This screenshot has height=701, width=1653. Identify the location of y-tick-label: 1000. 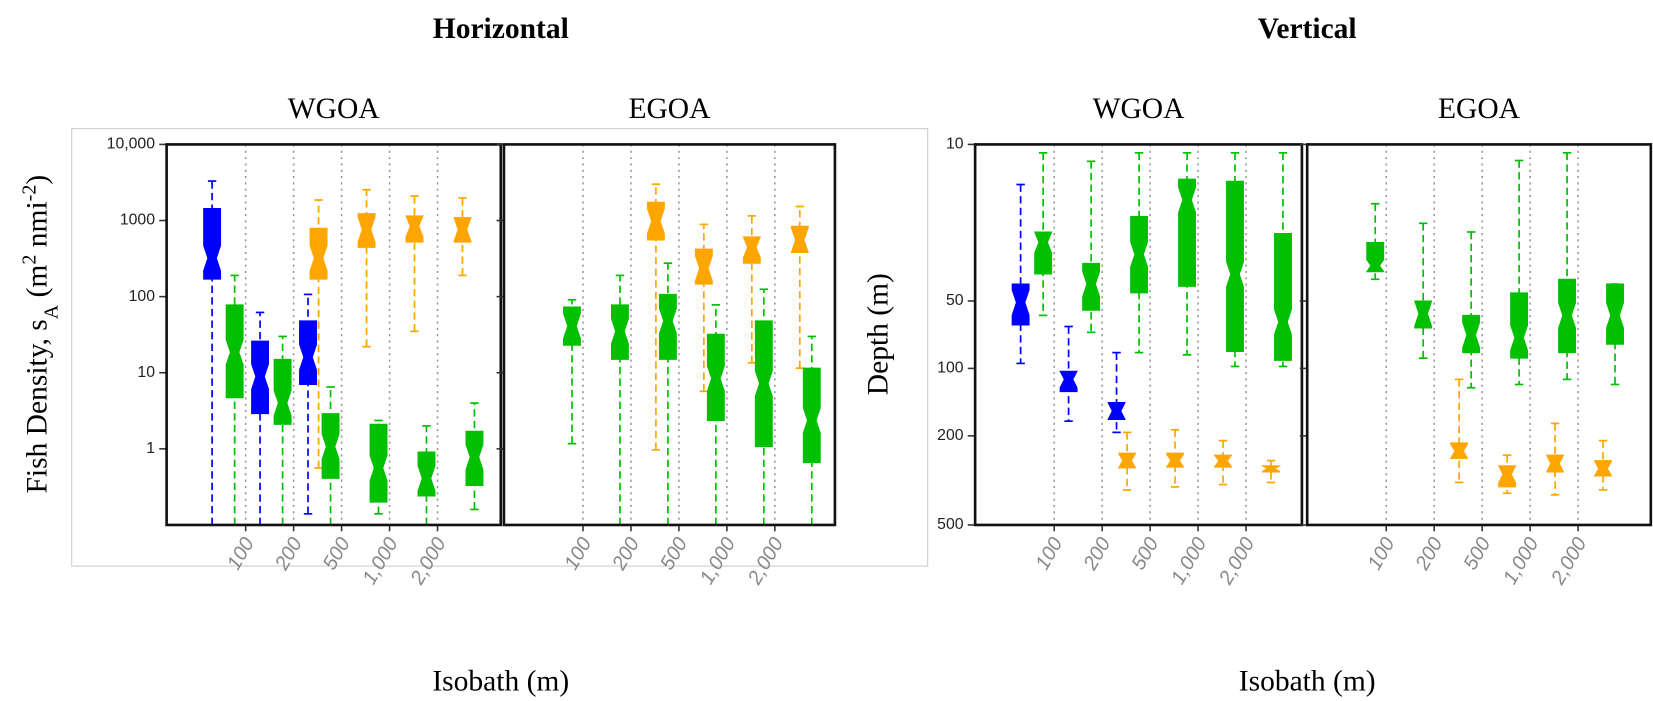
(137, 220).